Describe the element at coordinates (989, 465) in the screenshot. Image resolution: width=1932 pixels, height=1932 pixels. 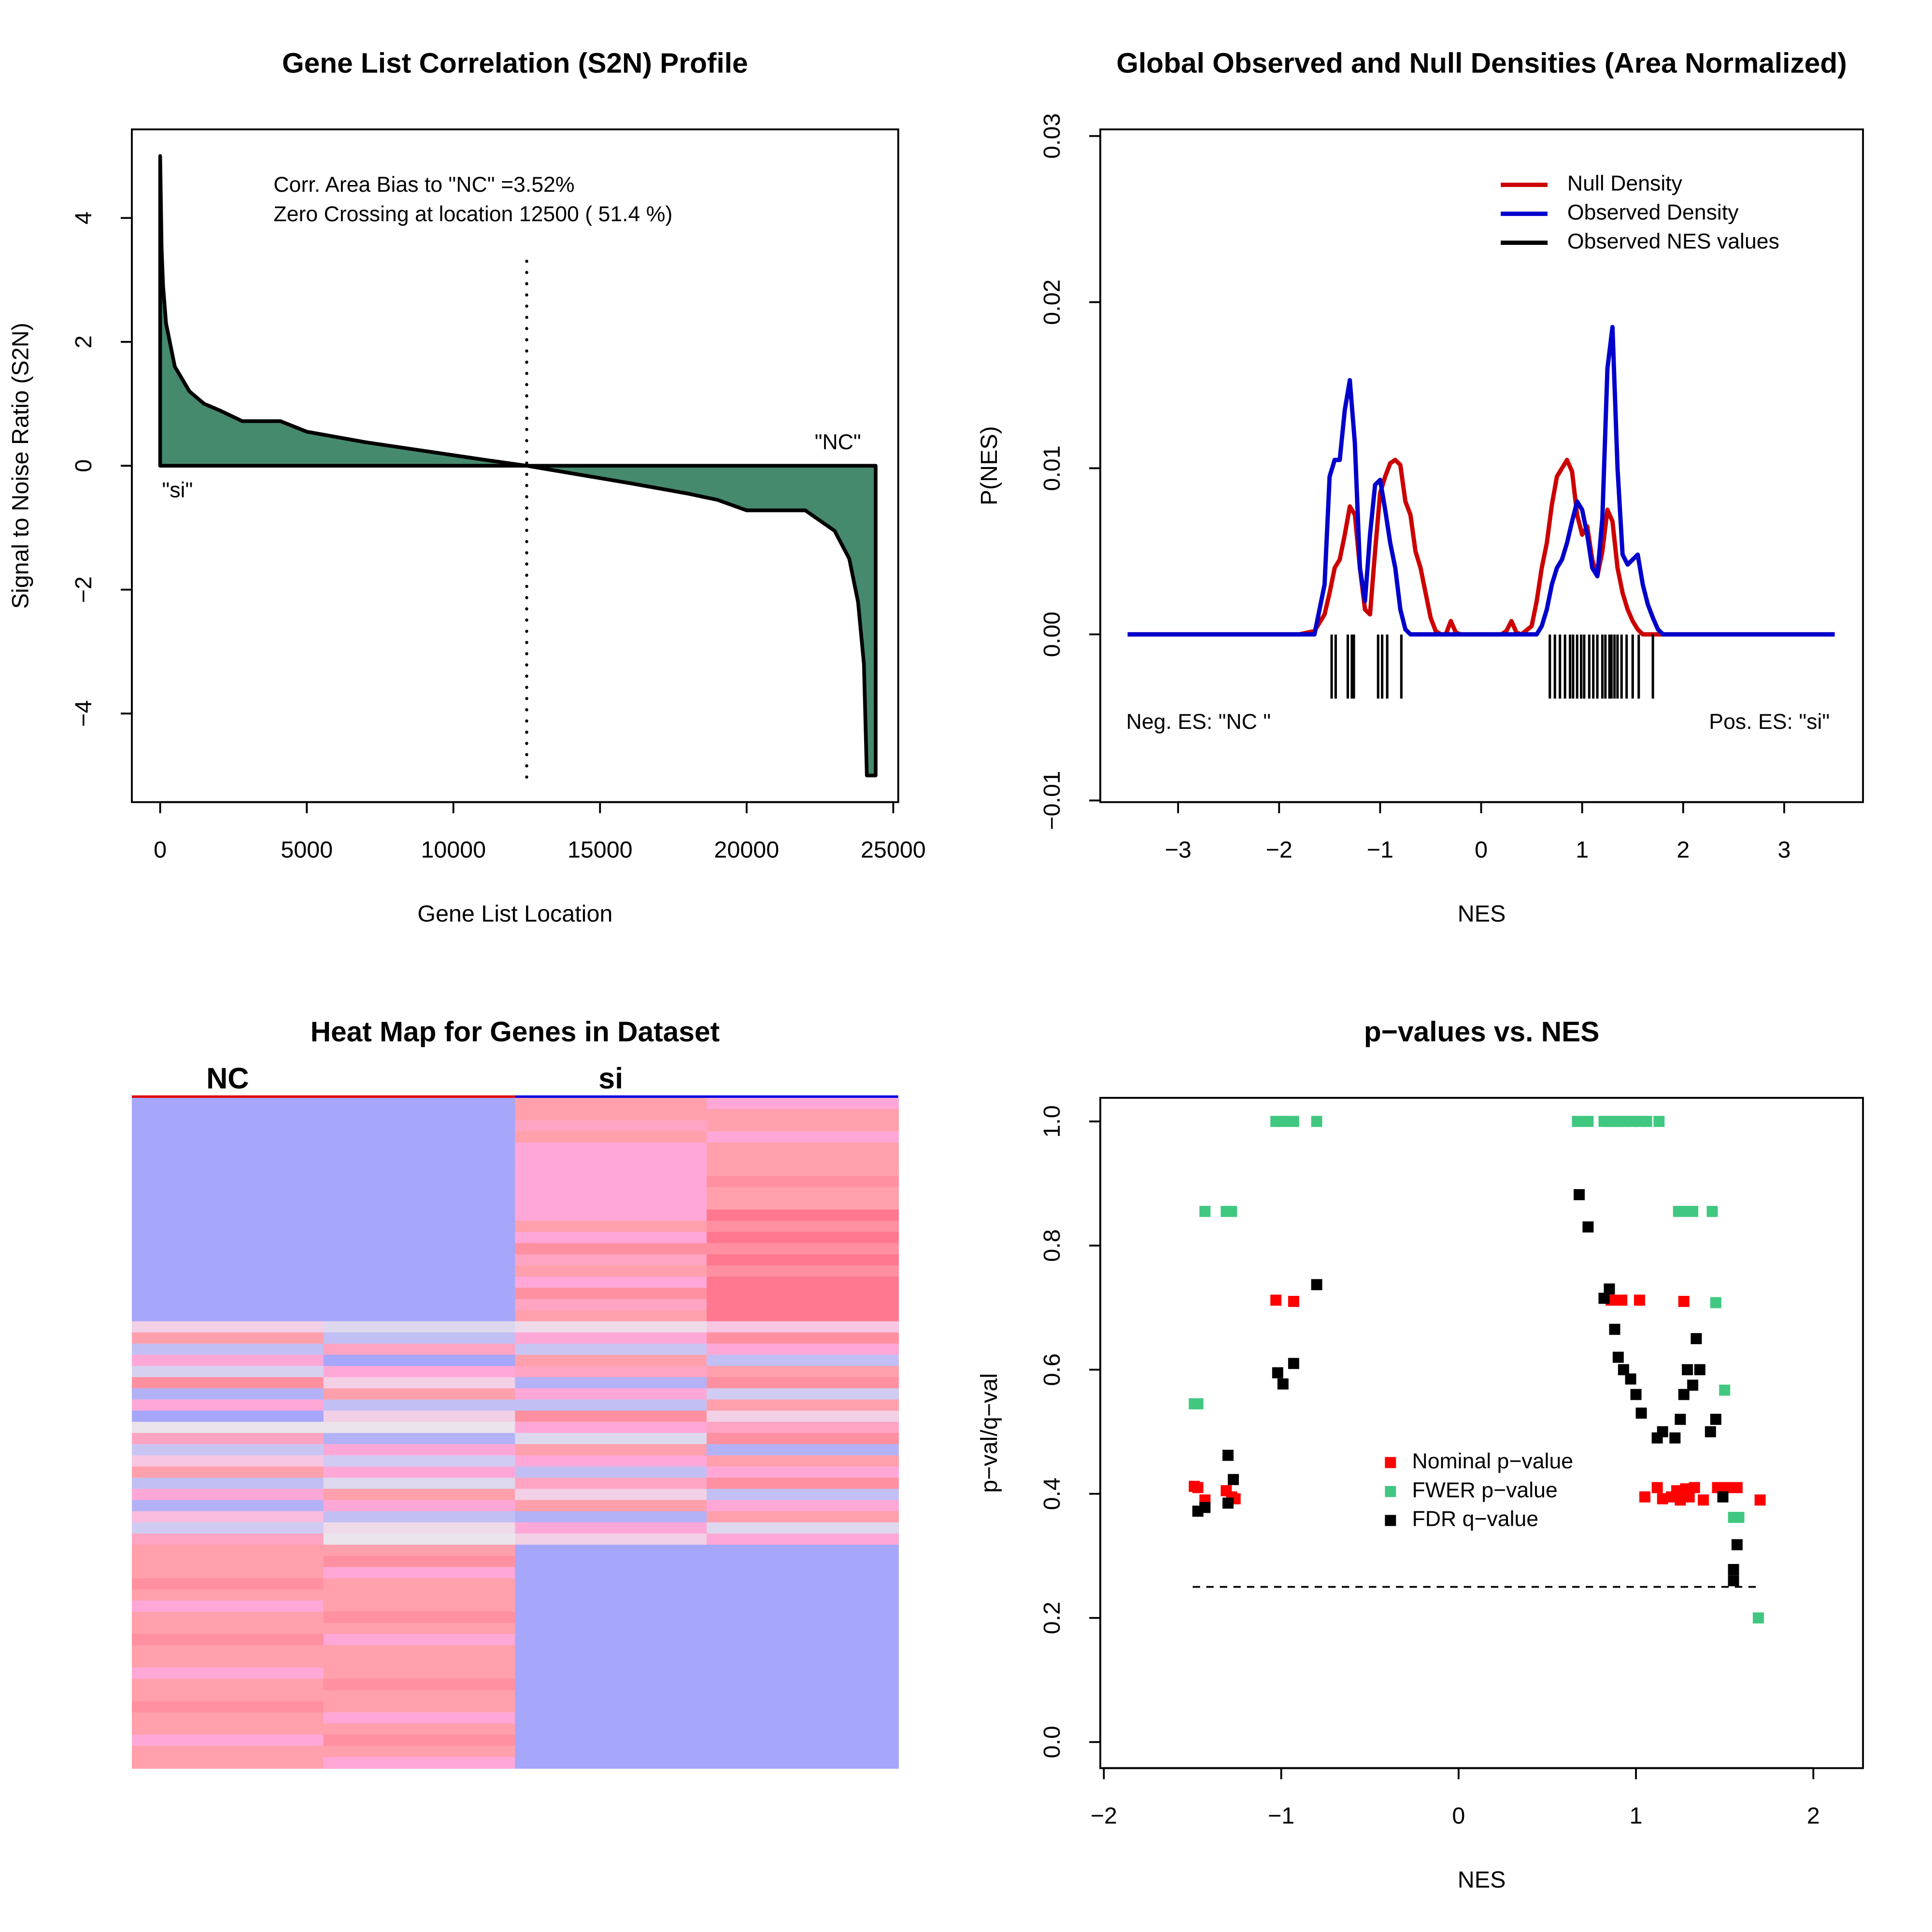
I see `y-axis-label: P(NES)` at that location.